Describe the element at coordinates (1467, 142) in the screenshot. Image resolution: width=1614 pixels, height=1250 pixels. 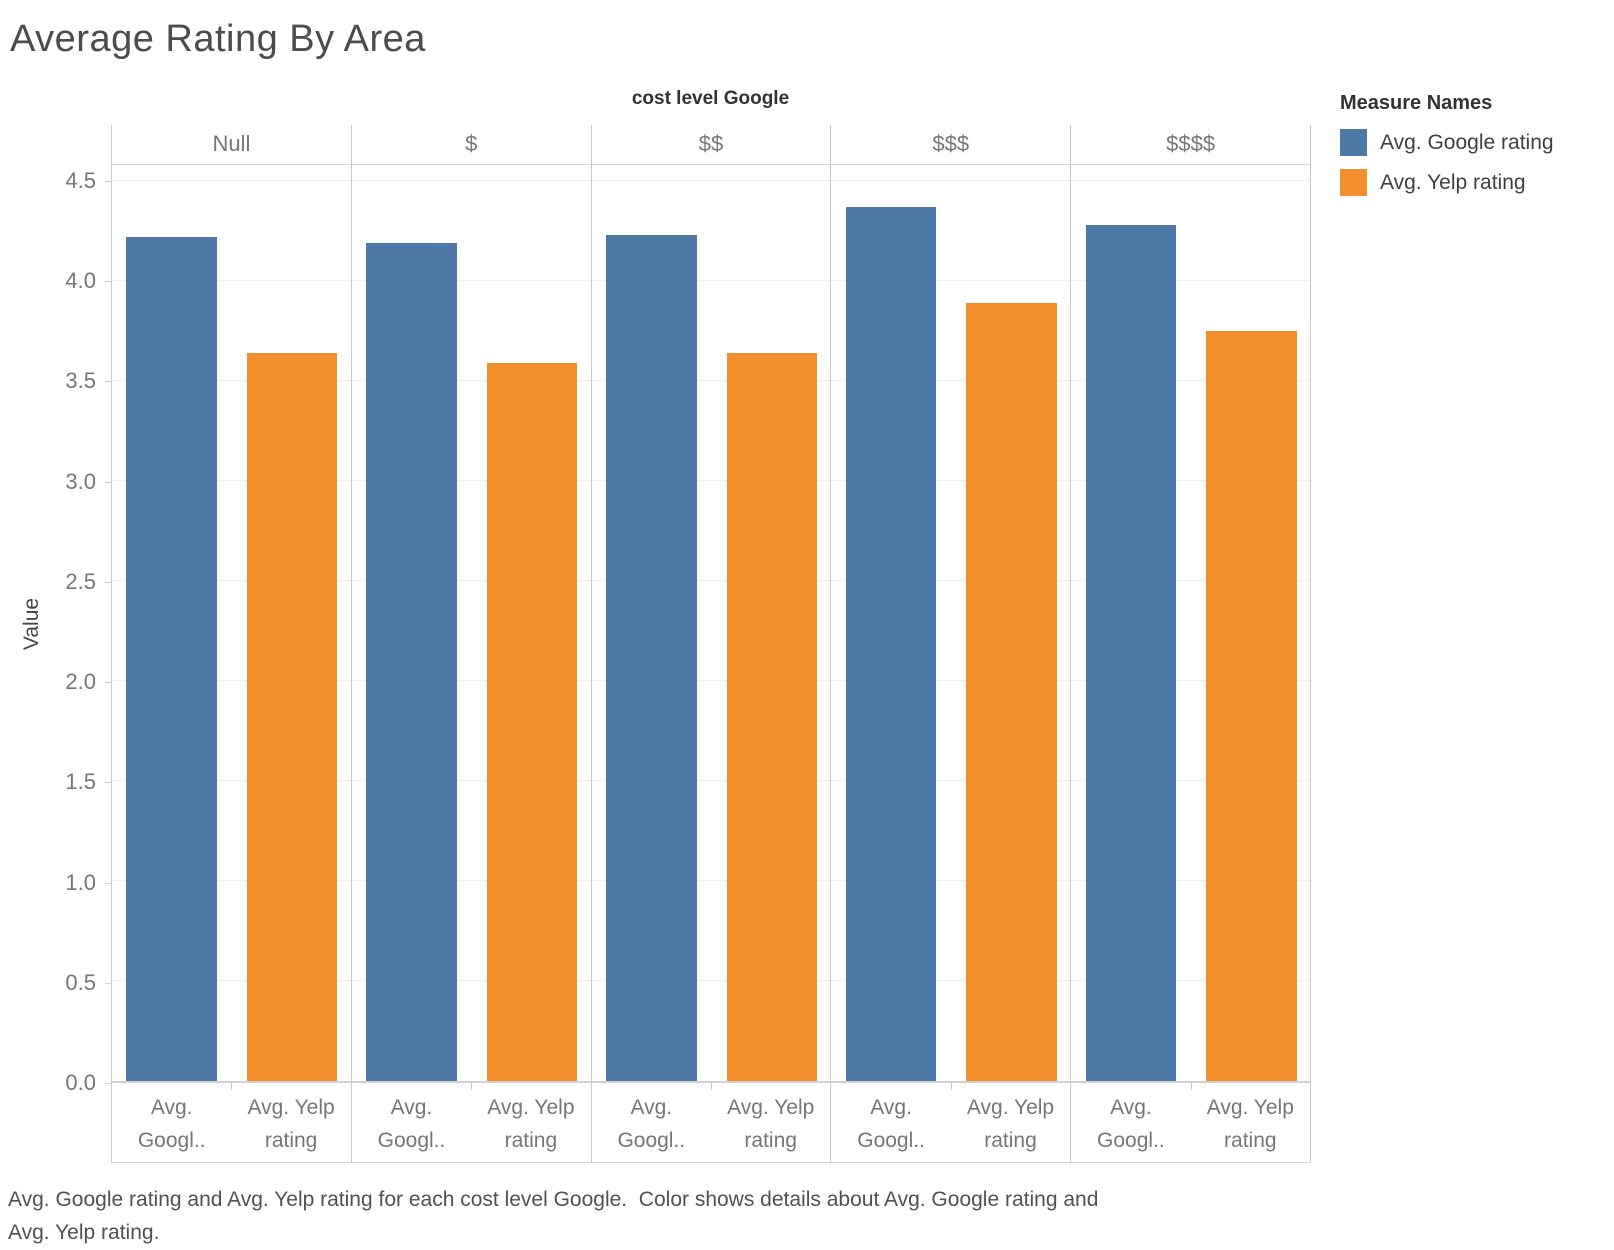
I see `legend-label-google: Avg. Google rating` at that location.